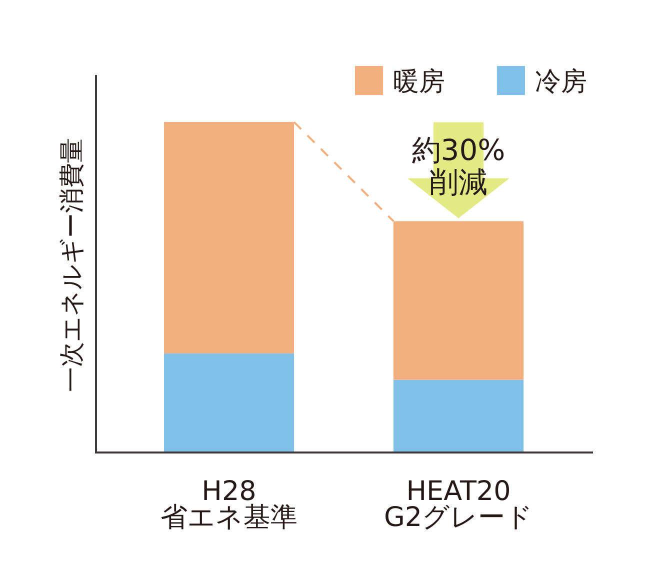  Describe the element at coordinates (459, 504) in the screenshot. I see `x-tick-label: HEAT20 G2グレード` at that location.